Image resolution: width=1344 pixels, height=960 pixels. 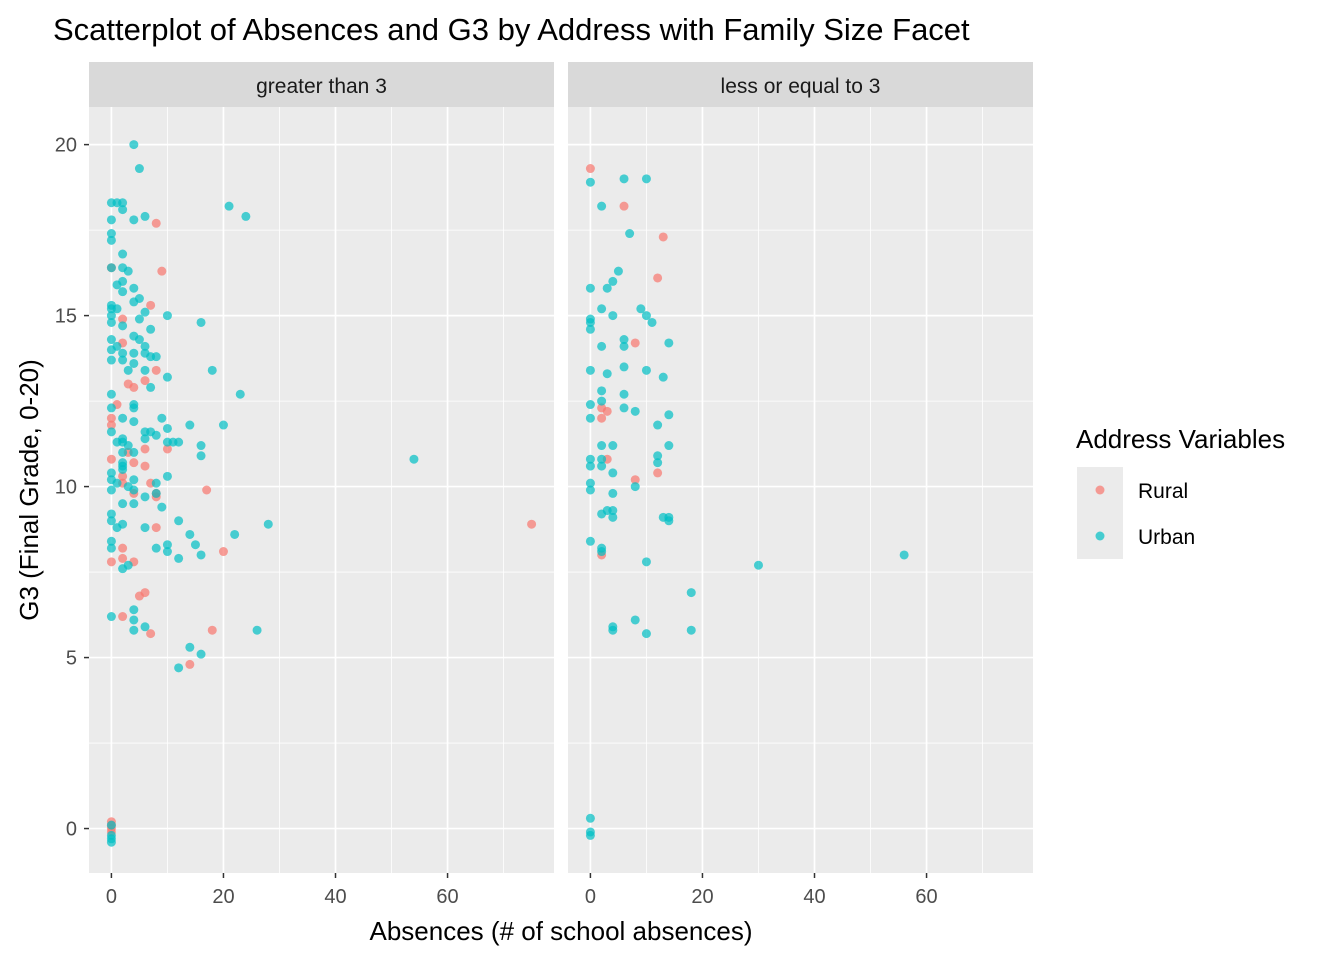 I want to click on facet-strip-label-1: greater than 3, so click(x=321, y=86).